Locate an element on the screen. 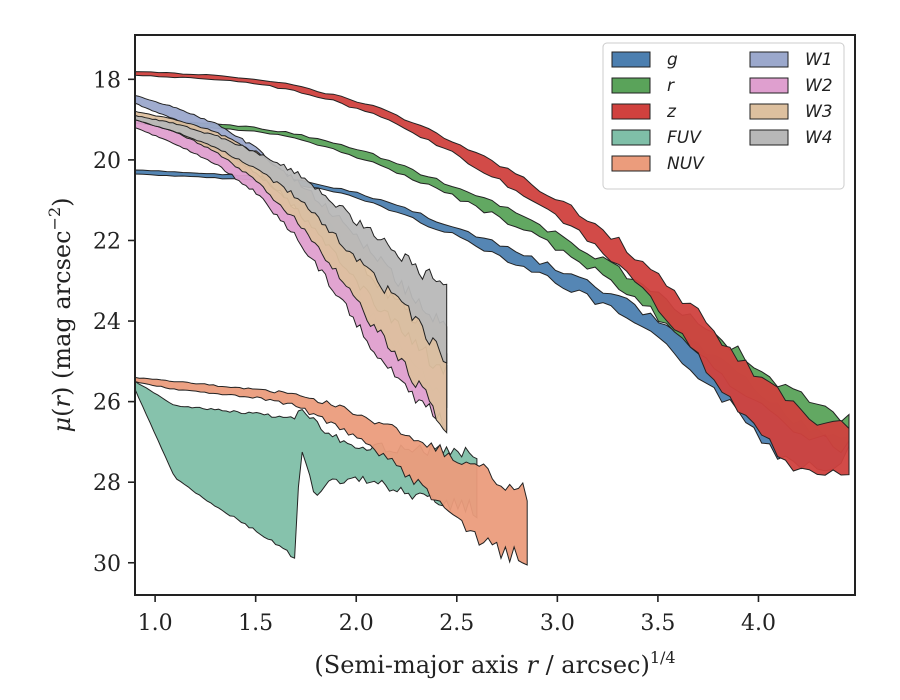  y-tick-label: 24 is located at coordinates (107, 322).